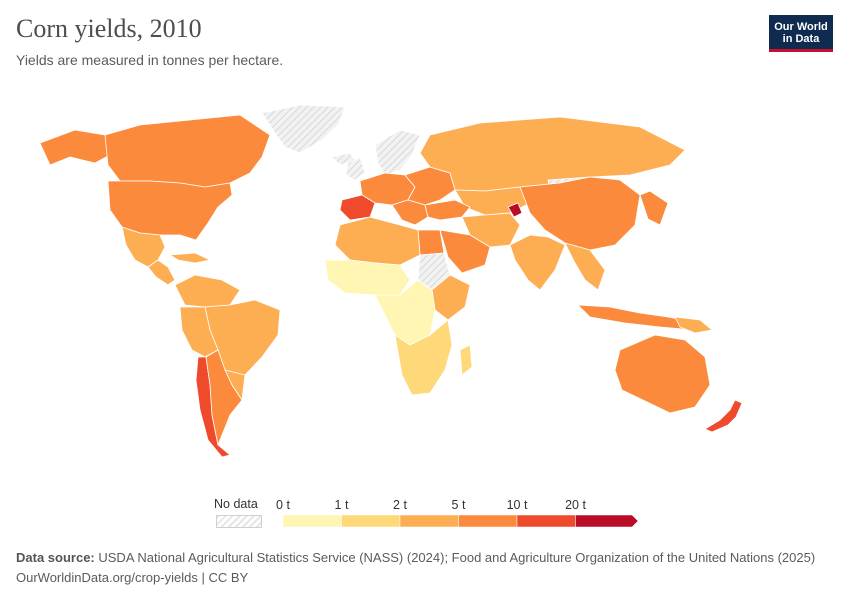 The image size is (850, 600). What do you see at coordinates (55, 557) in the screenshot?
I see `source-label: Data source:` at bounding box center [55, 557].